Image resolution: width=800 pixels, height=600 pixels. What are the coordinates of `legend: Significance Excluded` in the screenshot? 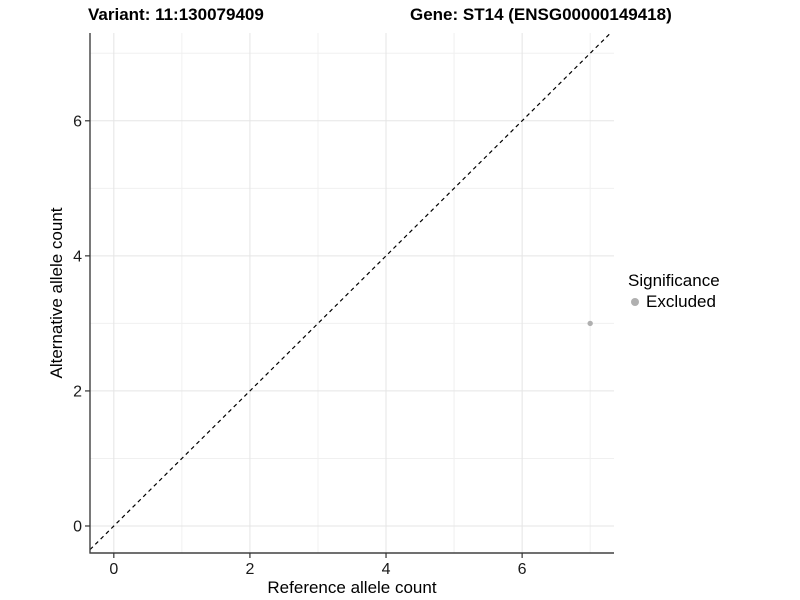 It's located at (674, 291).